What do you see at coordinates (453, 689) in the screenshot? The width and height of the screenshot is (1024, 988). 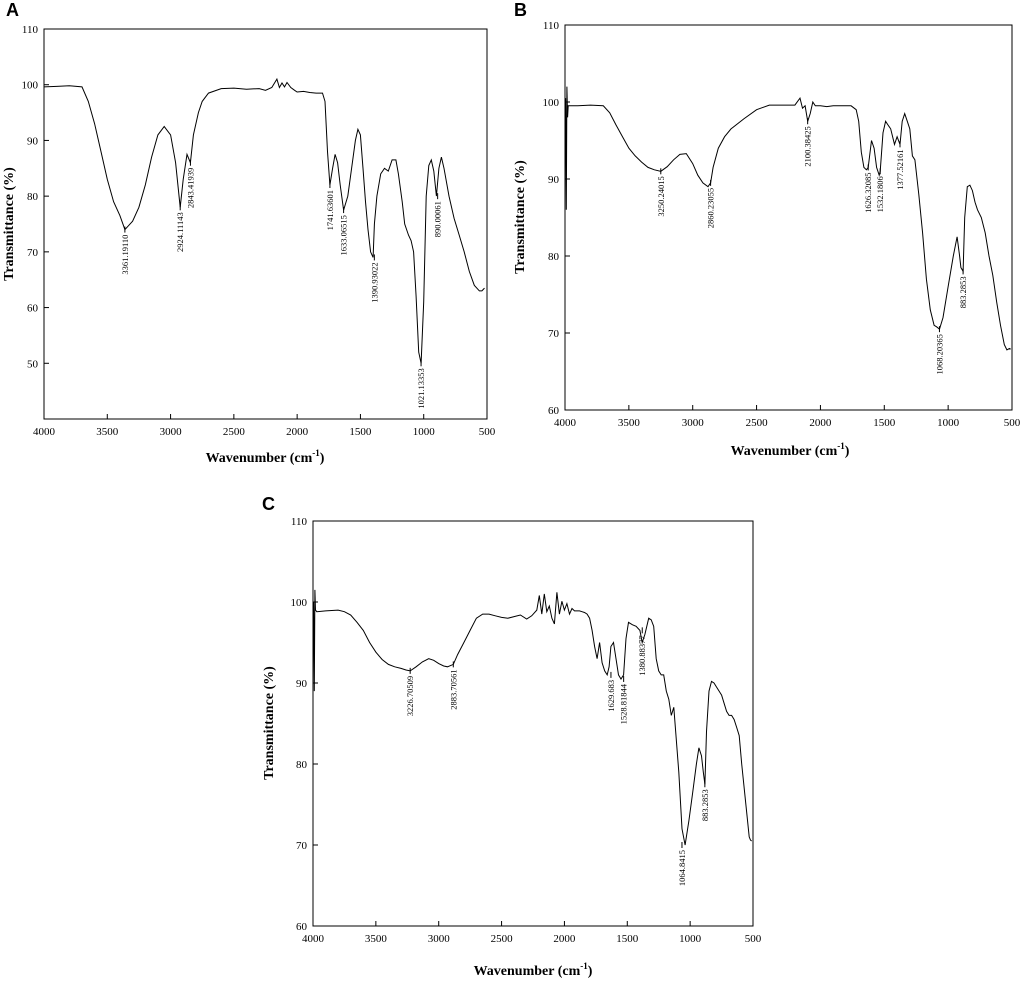 I see `peak-label: 2883.70561` at bounding box center [453, 689].